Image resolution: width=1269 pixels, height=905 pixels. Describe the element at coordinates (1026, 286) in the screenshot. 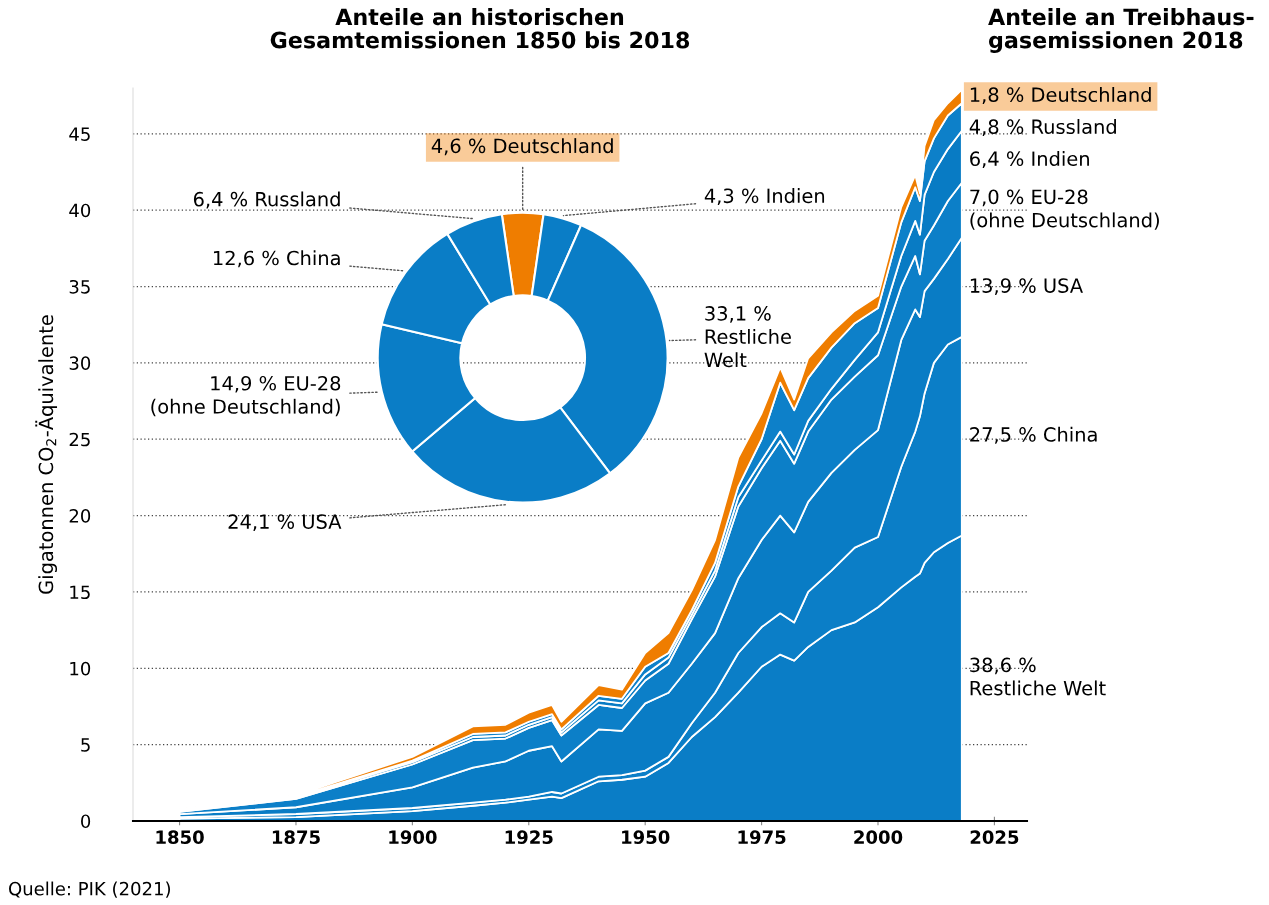

I see `series-label: 13,9 % USA` at that location.